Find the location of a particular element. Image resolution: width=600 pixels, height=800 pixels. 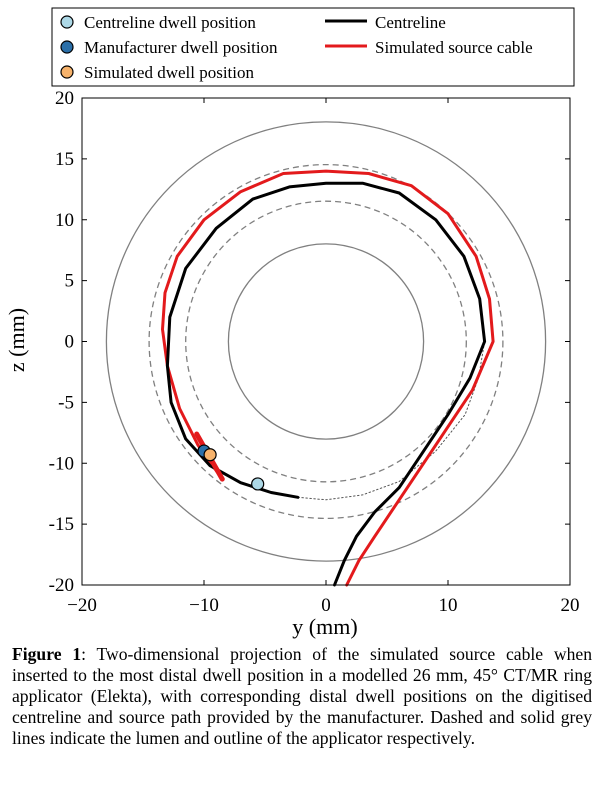

y-tick-label: 10 is located at coordinates (64, 220).